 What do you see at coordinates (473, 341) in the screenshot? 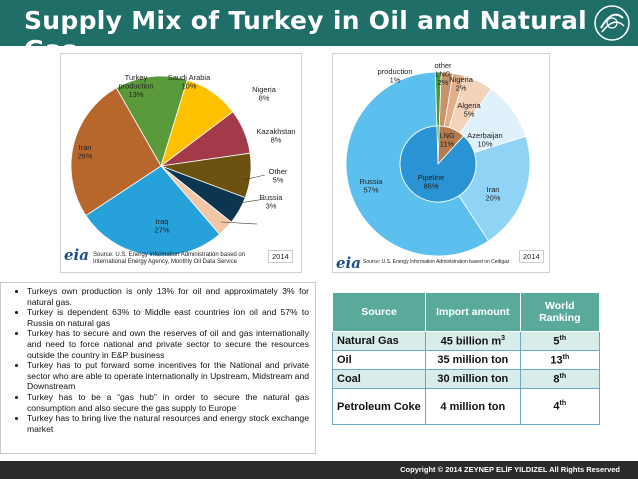
I see `cell-amount: 45 billion m3` at bounding box center [473, 341].